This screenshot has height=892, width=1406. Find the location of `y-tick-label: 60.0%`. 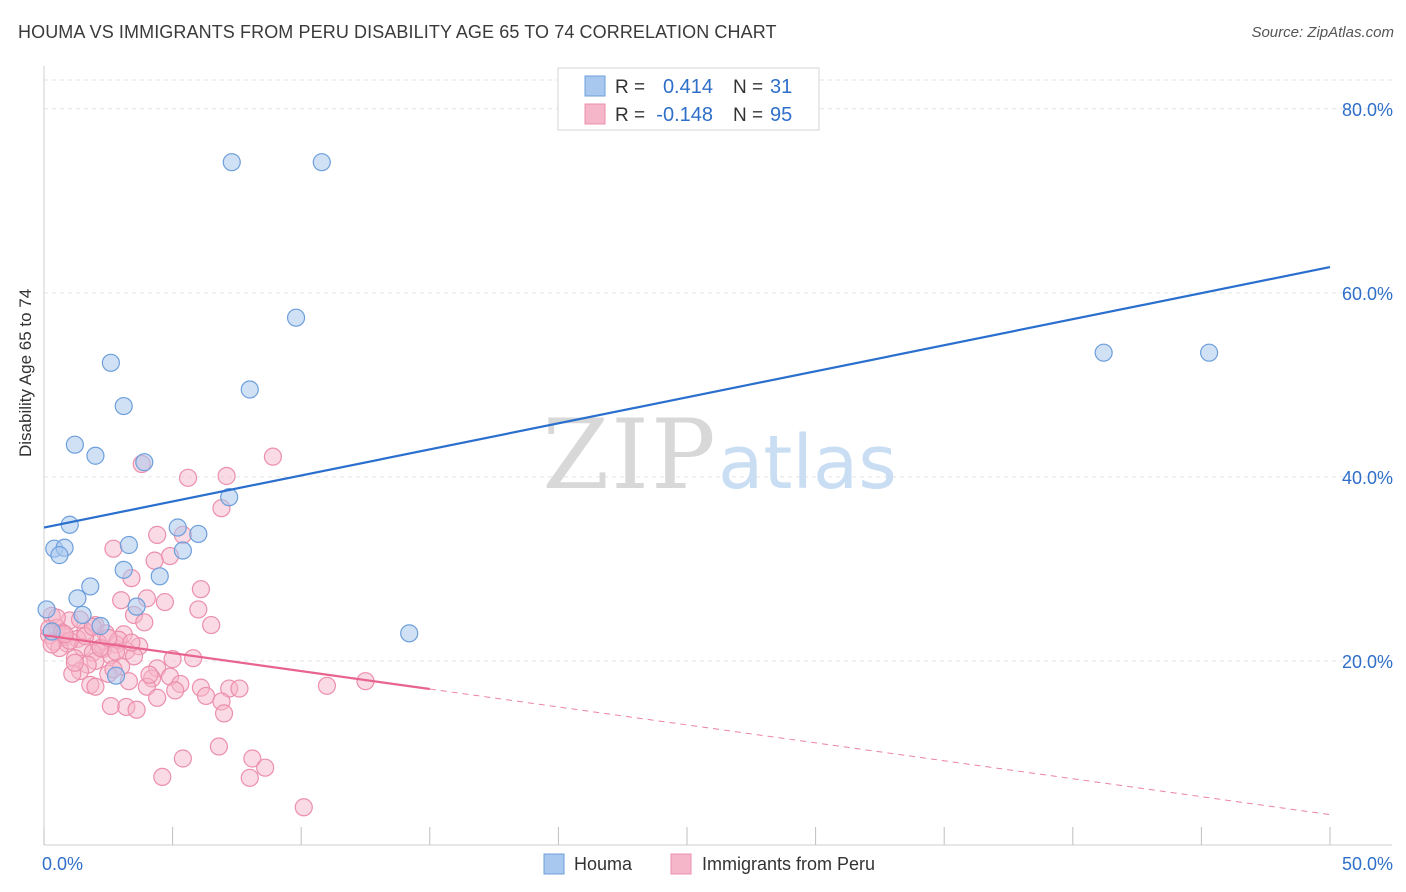

y-tick-label: 60.0% is located at coordinates (1367, 294).